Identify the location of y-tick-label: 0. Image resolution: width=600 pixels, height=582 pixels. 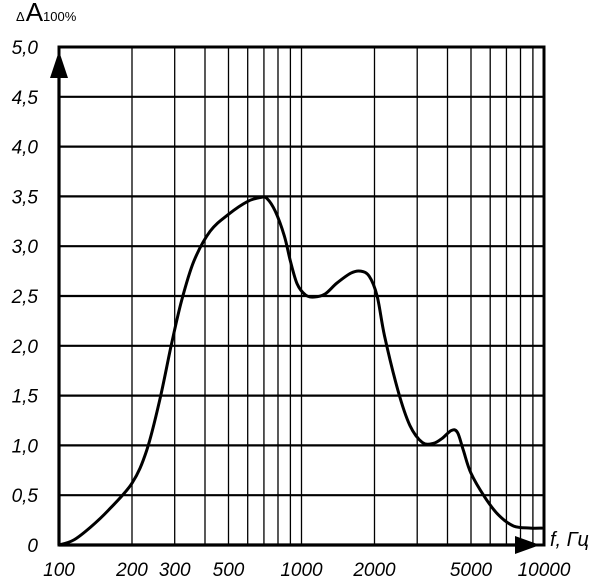
(32, 546).